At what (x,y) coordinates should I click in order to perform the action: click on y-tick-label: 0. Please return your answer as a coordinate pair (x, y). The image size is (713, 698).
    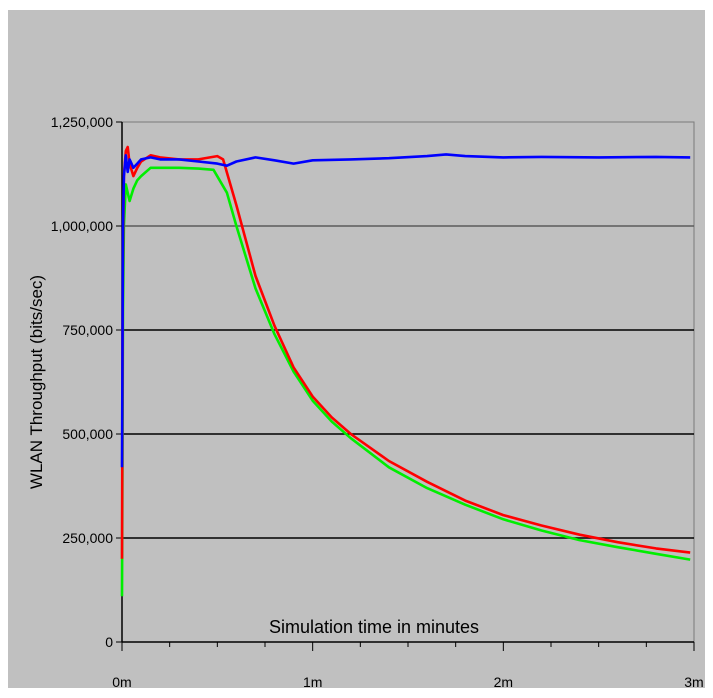
    Looking at the image, I should click on (109, 642).